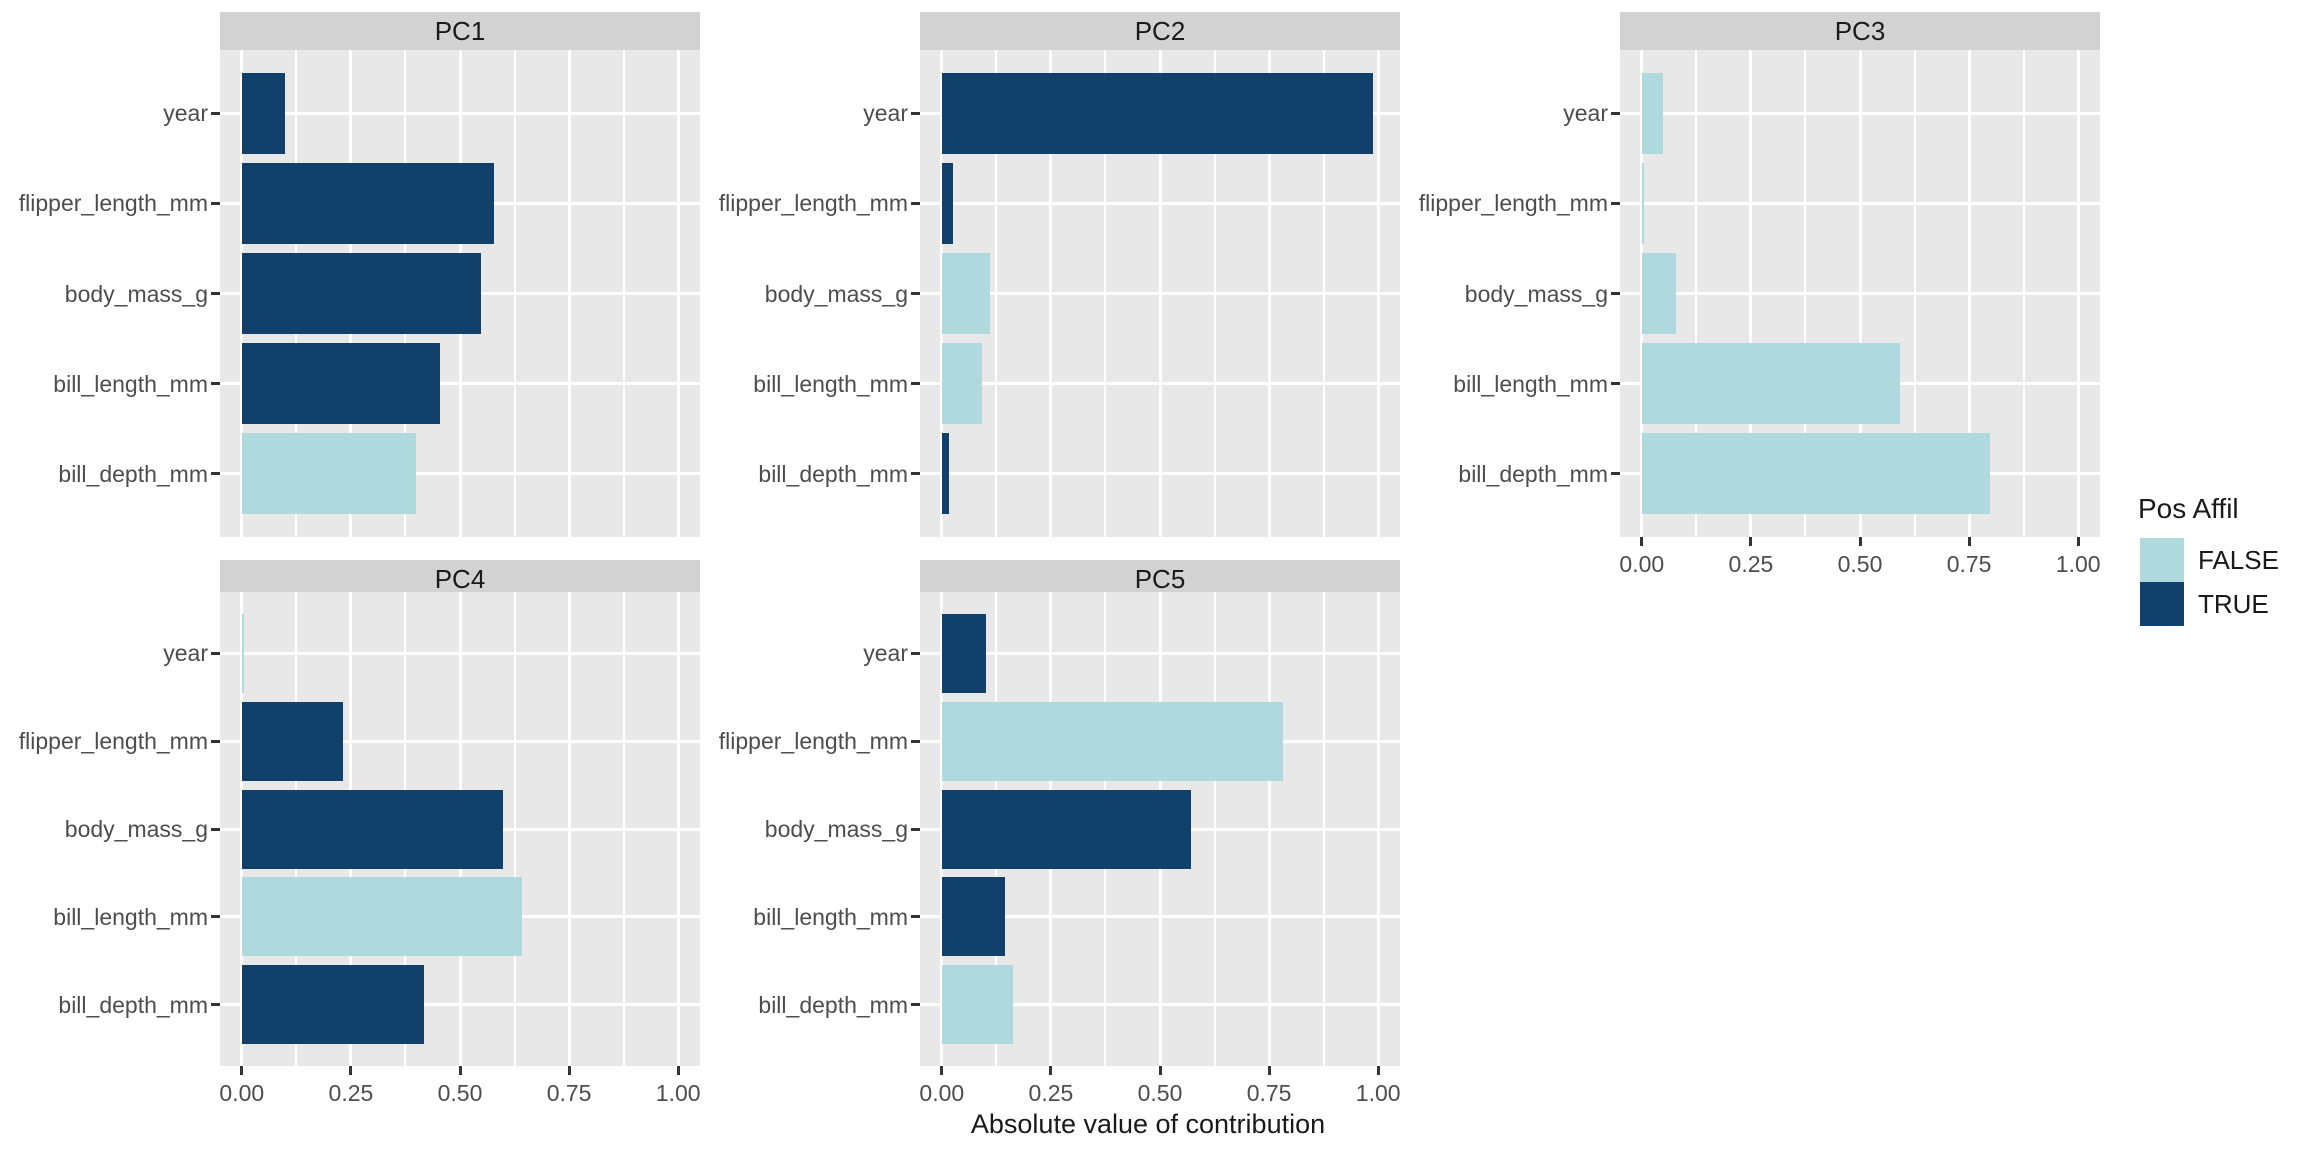  What do you see at coordinates (460, 1093) in the screenshot?
I see `x-tick-label: 0.50` at bounding box center [460, 1093].